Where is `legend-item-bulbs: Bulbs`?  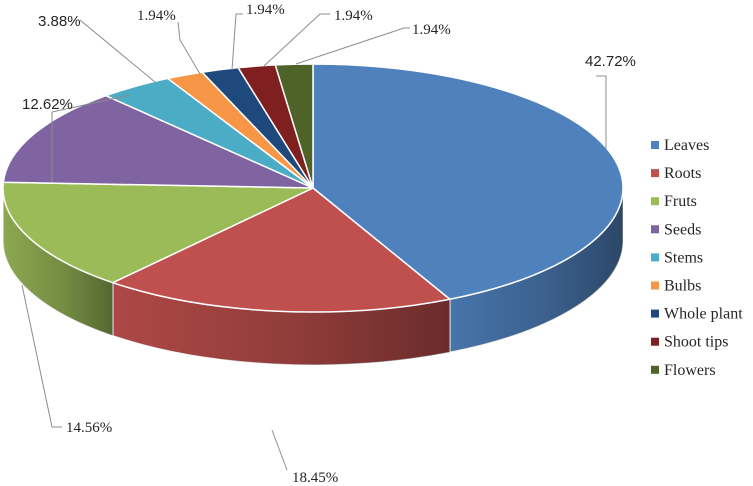
legend-item-bulbs: Bulbs is located at coordinates (676, 286).